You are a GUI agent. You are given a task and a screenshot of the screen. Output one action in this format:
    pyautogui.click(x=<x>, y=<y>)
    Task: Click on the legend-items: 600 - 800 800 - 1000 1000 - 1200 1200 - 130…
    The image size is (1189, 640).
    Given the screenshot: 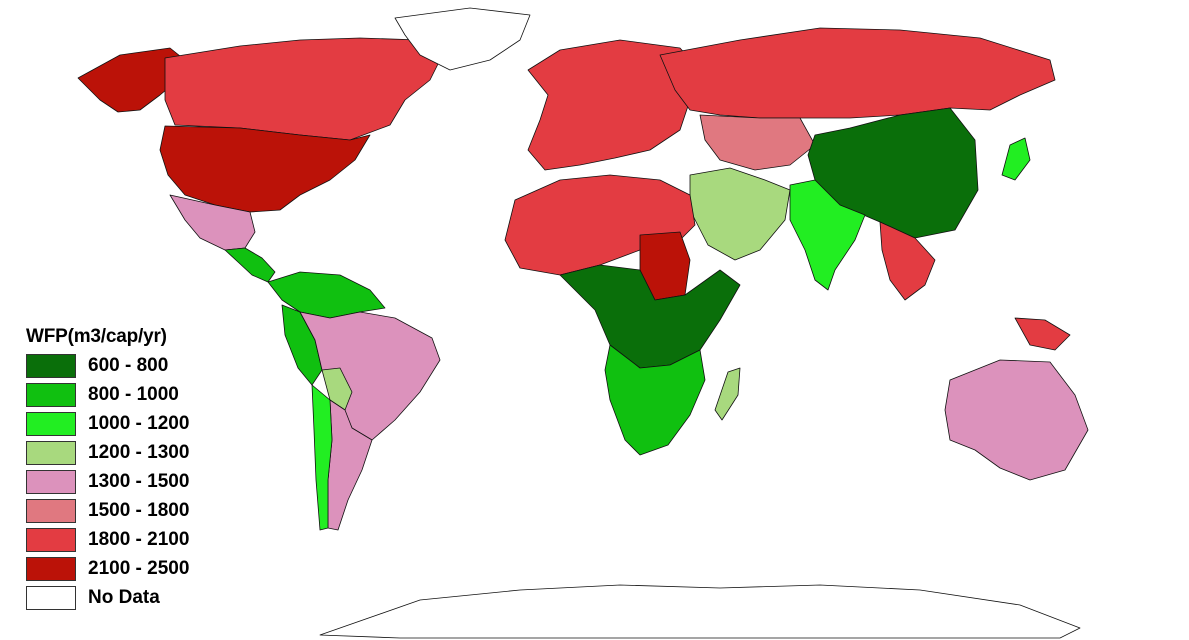 What is the action you would take?
    pyautogui.click(x=107, y=481)
    